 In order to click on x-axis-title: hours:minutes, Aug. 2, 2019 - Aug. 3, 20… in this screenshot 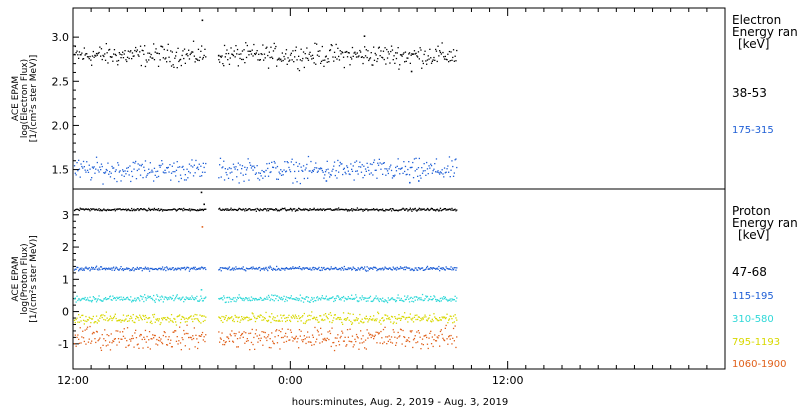, I will do `click(400, 402)`.